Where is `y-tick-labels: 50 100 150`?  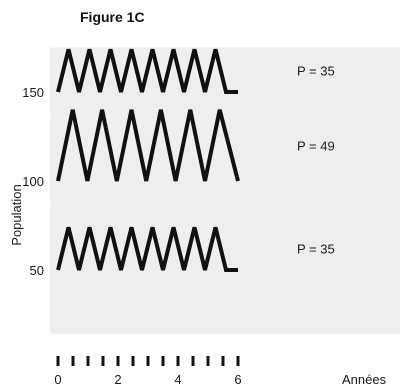
y-tick-labels: 50 100 150 is located at coordinates (33, 181).